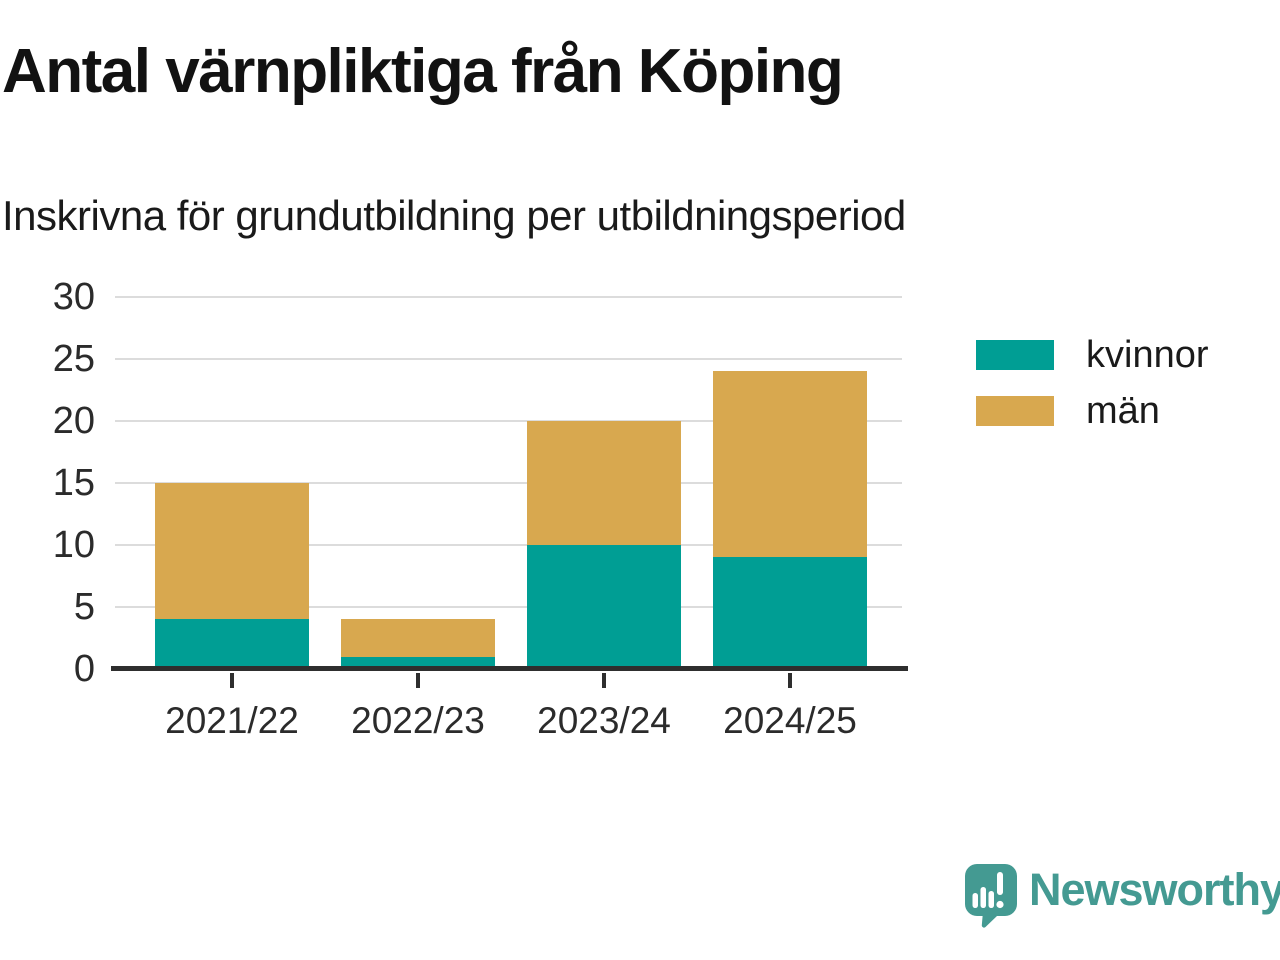  I want to click on newsworthy-speech-bubble-chart-icon, so click(991, 896).